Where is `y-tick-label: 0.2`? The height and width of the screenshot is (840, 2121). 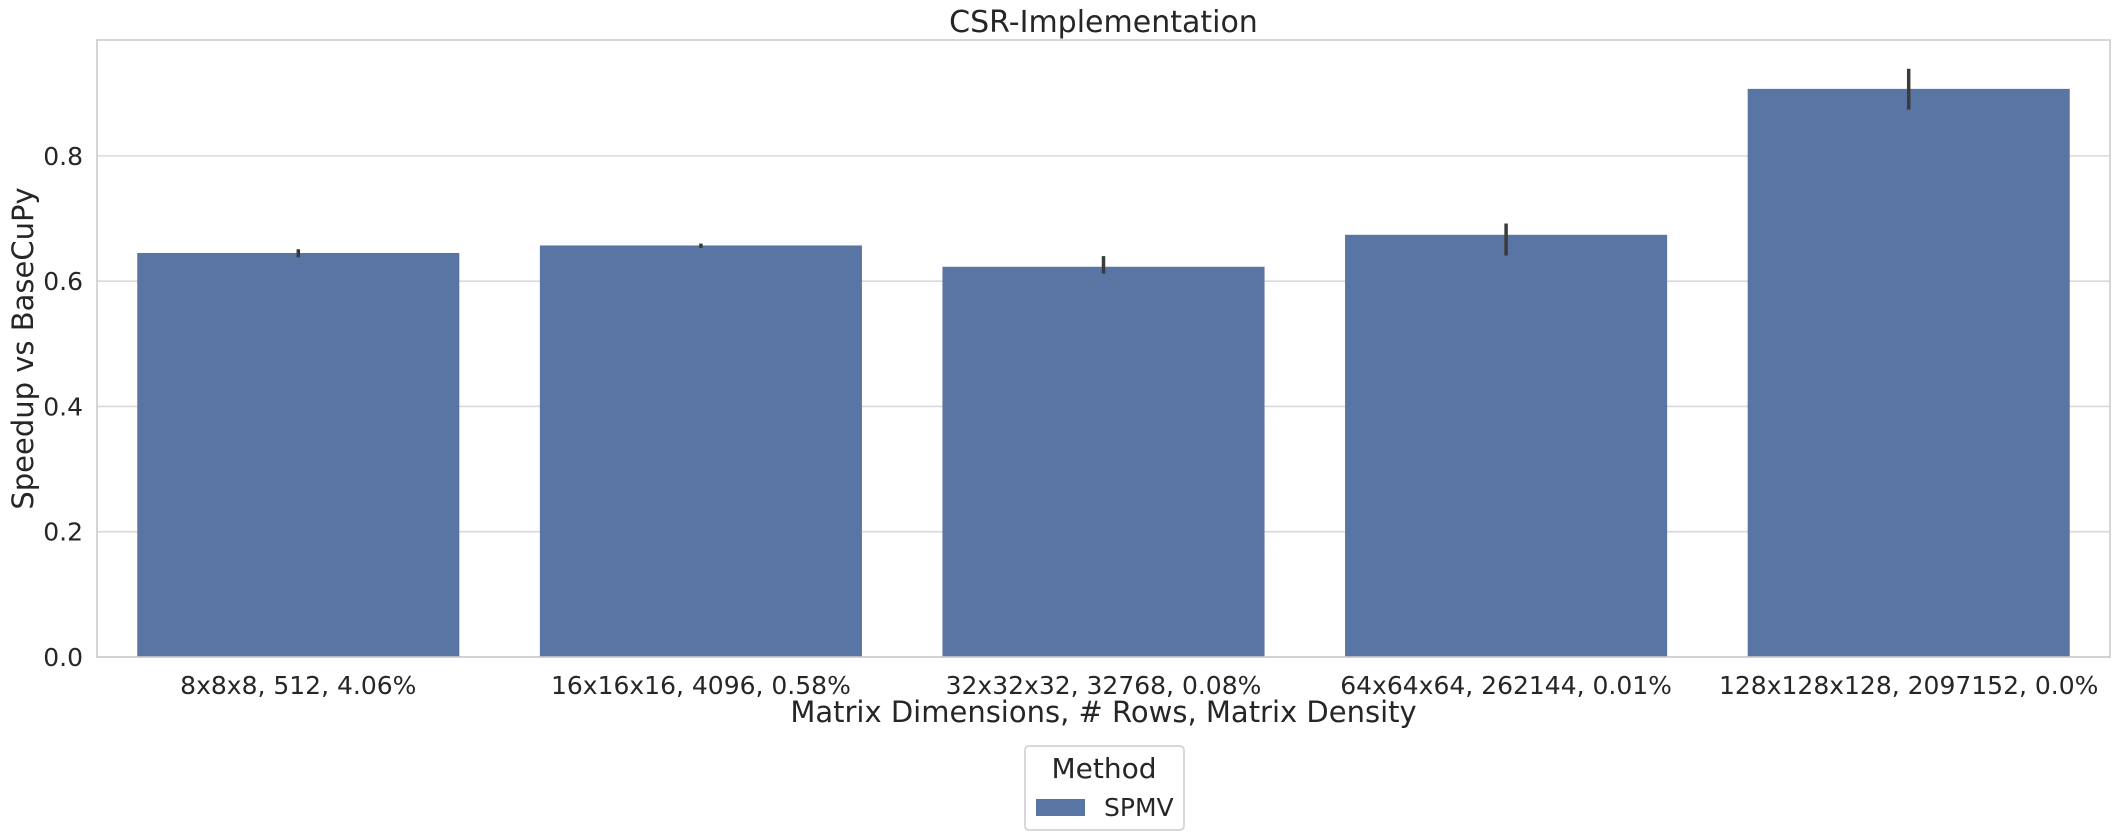
y-tick-label: 0.2 is located at coordinates (63, 532).